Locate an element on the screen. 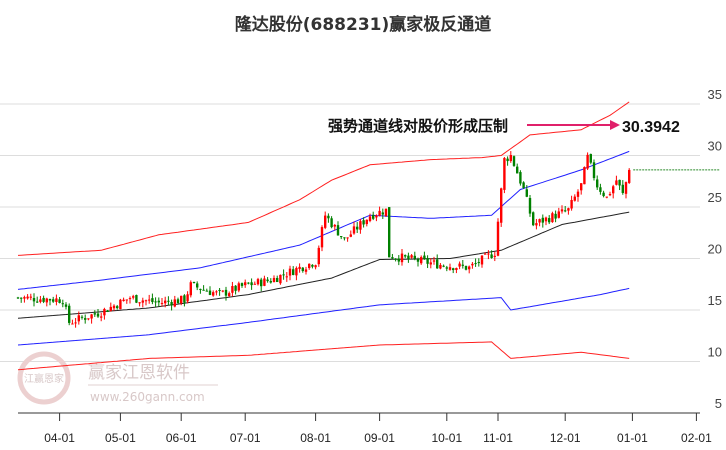 This screenshot has width=726, height=450. y-tick-label: 10 is located at coordinates (715, 352).